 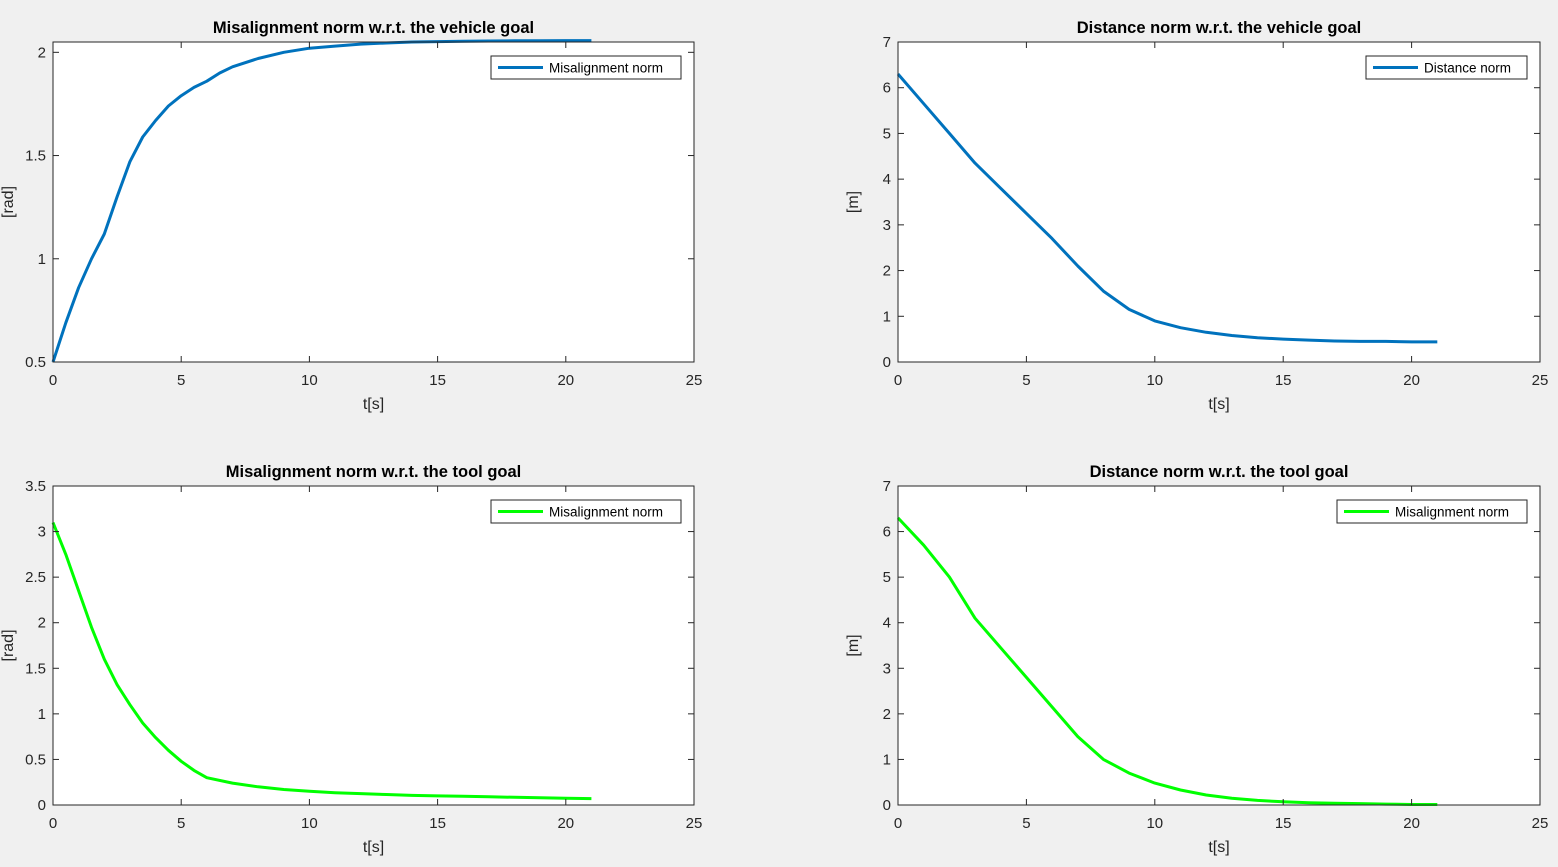 What do you see at coordinates (35, 577) in the screenshot?
I see `y-tick-label: 2.5` at bounding box center [35, 577].